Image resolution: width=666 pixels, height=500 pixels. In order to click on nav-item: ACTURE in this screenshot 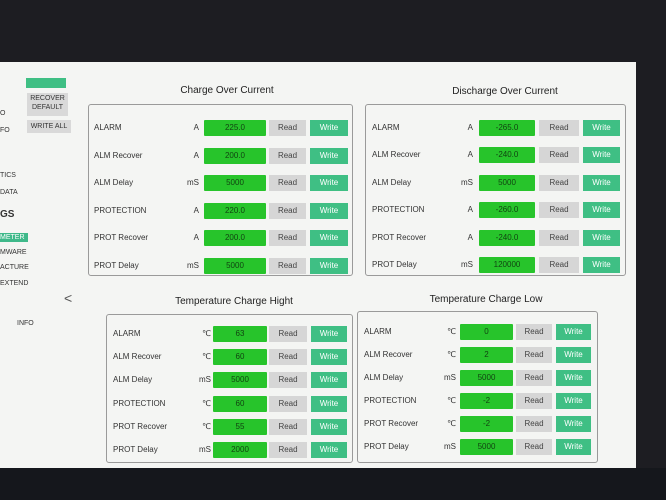, I will do `click(14, 267)`.